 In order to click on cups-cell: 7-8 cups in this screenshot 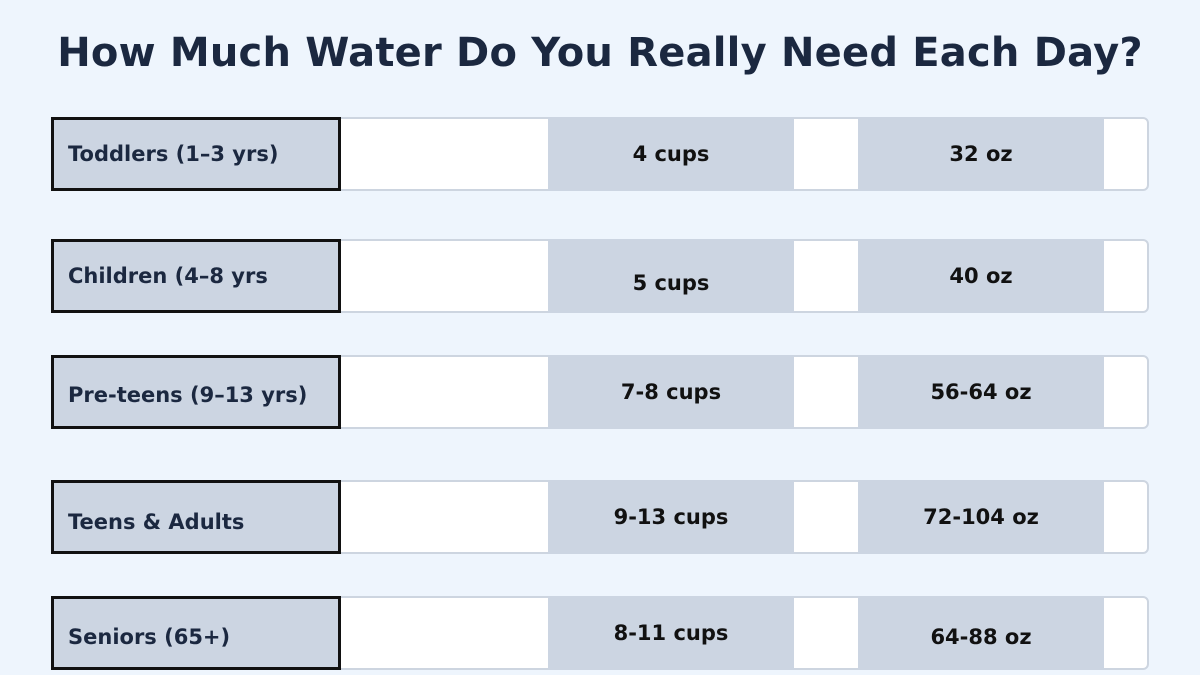, I will do `click(671, 392)`.